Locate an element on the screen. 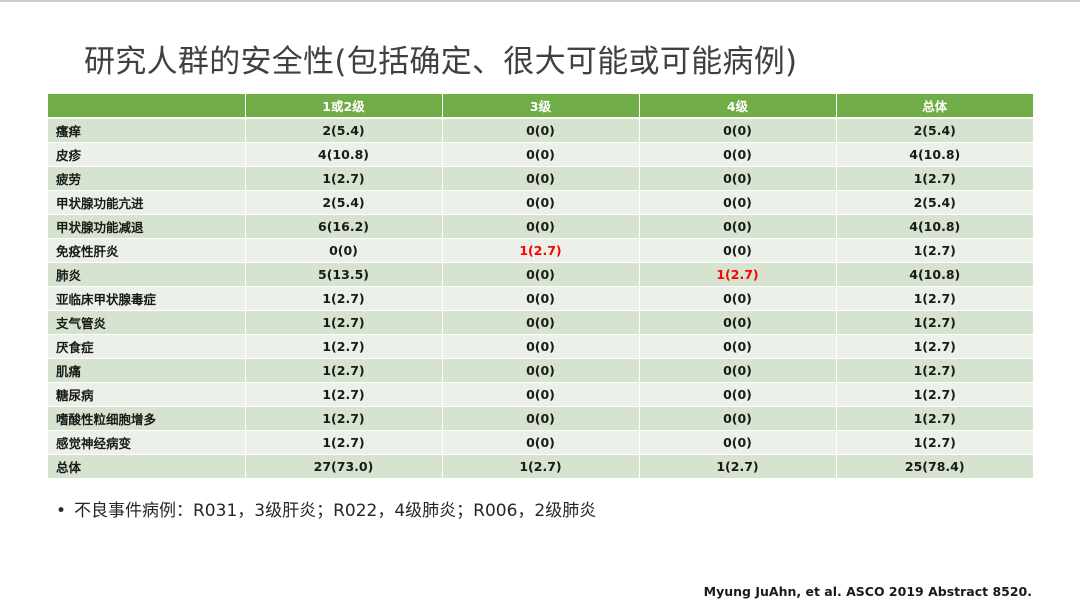 Image resolution: width=1080 pixels, height=607 pixels. table-row: 嗜酸性粒细胞增多 1(2.7) 0(0) 0(0) 1(2.7) is located at coordinates (540, 418).